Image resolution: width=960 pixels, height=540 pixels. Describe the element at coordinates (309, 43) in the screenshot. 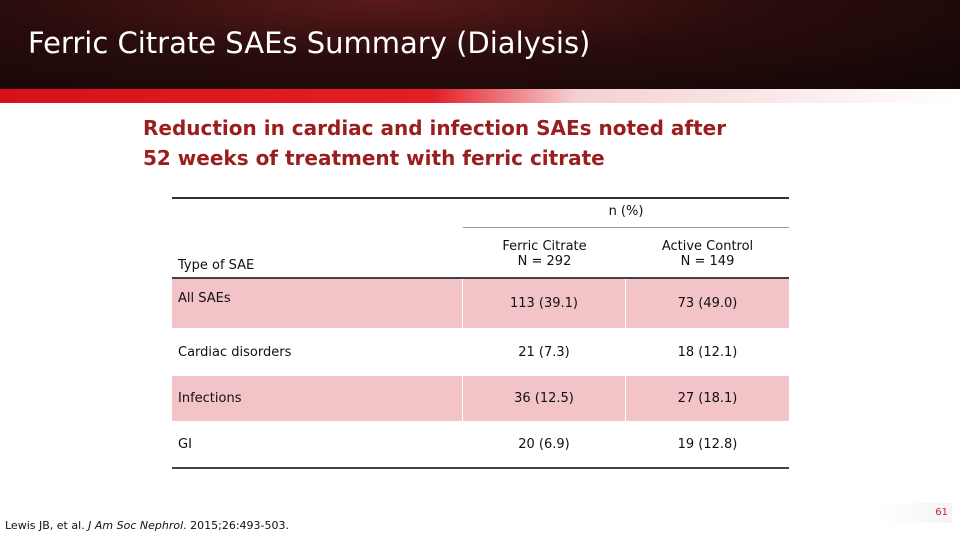

I see `slide-title: Ferric Citrate SAEs Summary (Dialysis)` at that location.